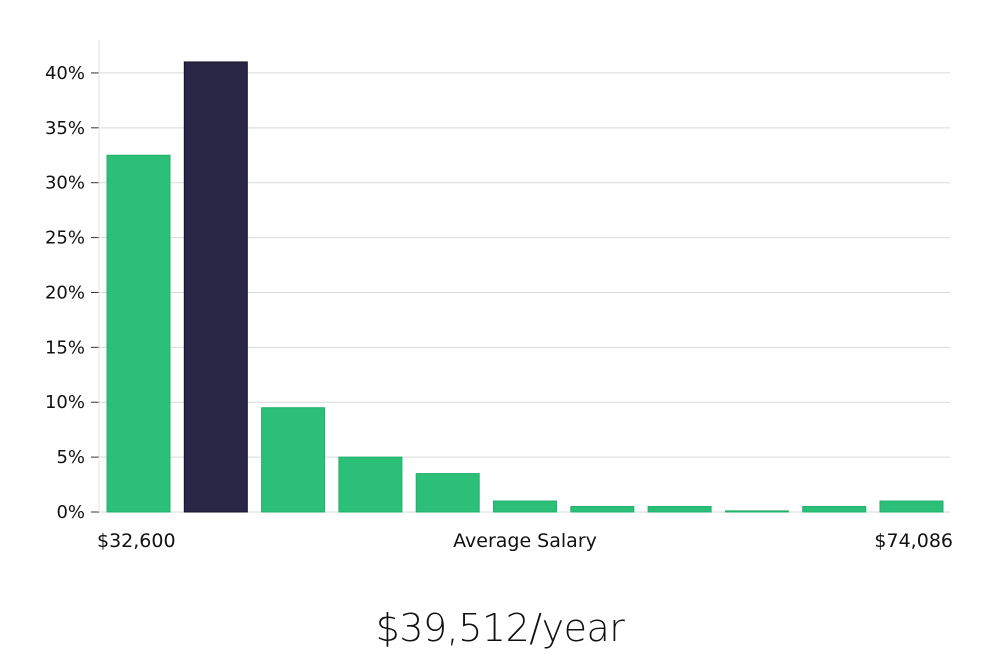  I want to click on x-min-label: $32,600, so click(136, 541).